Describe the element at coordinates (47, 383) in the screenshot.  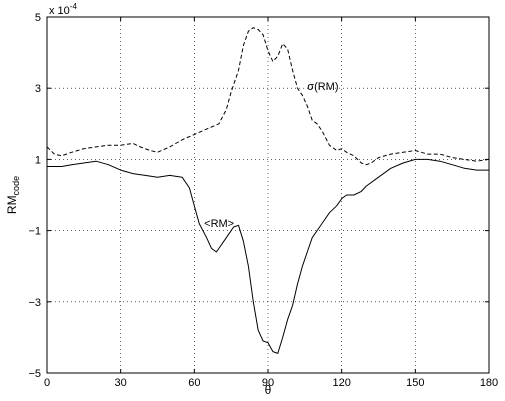
I see `x-tick-label: 0` at that location.